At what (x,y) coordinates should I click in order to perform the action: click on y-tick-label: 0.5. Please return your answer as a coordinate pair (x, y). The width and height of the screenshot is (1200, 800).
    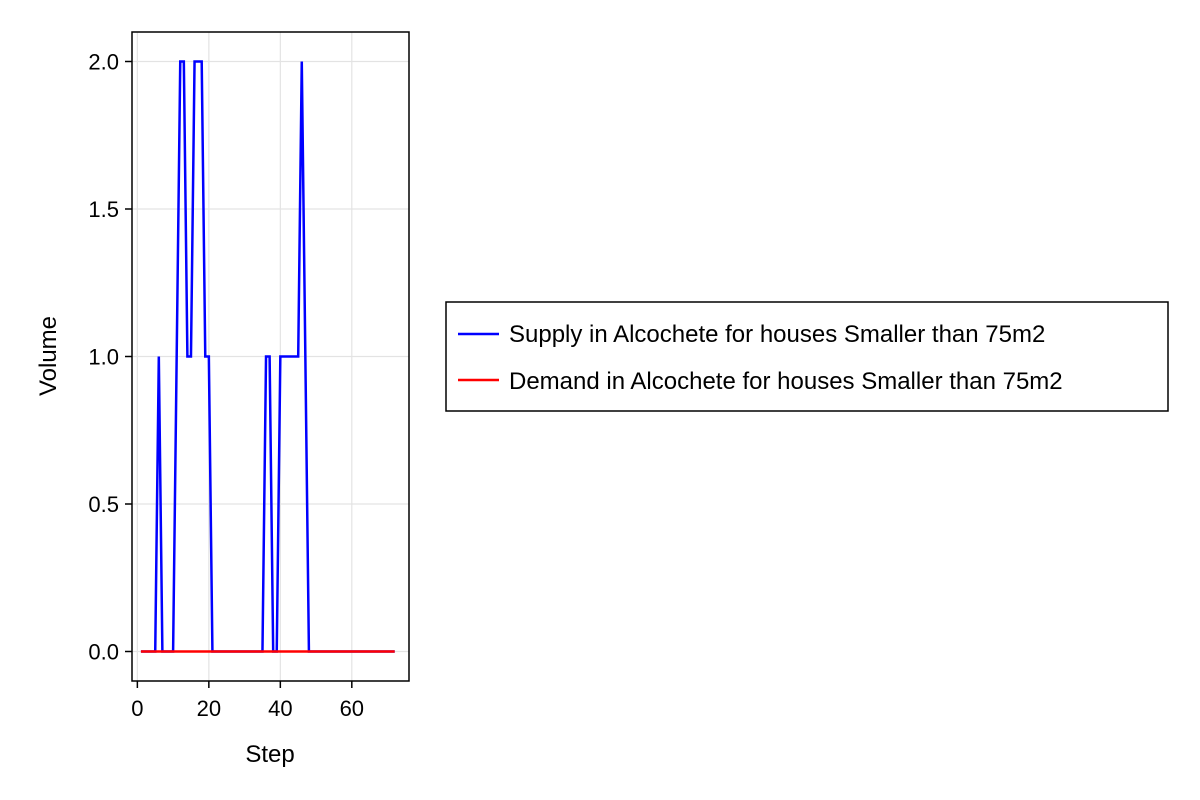
    Looking at the image, I should click on (103, 504).